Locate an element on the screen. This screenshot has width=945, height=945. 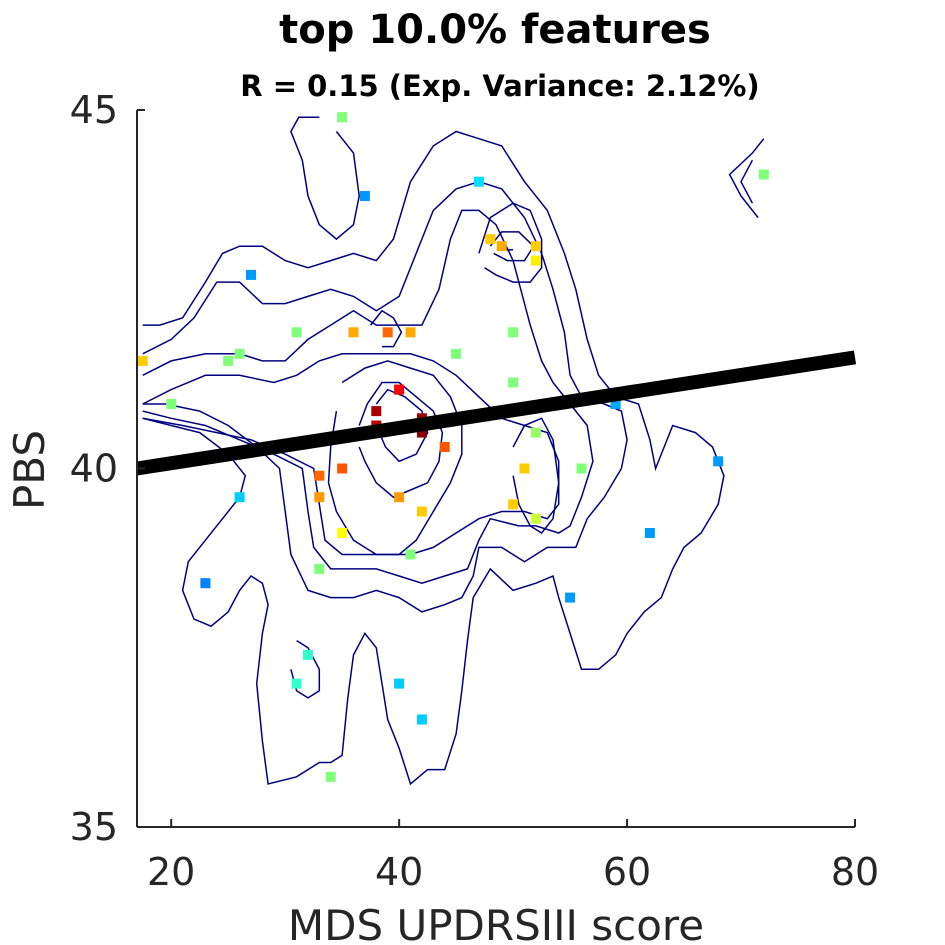
fit-line is located at coordinates (496, 413).